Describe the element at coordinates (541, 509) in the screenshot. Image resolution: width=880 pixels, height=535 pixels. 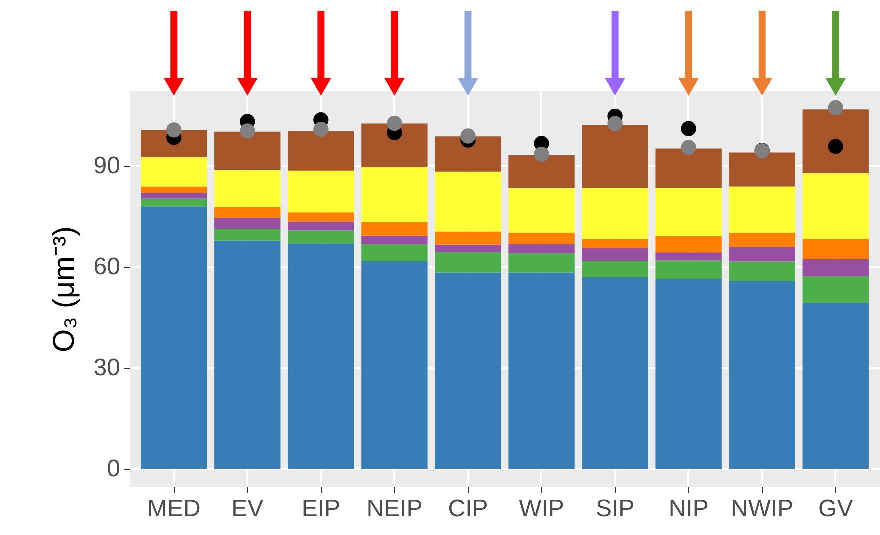
I see `x-tick-label: WIP` at that location.